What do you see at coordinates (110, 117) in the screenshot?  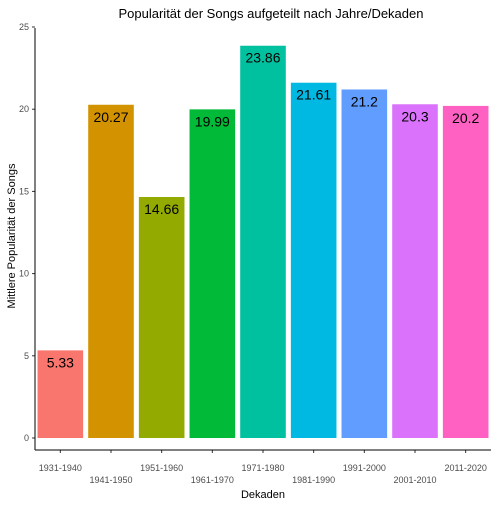 I see `bar-value-label: 20.27` at bounding box center [110, 117].